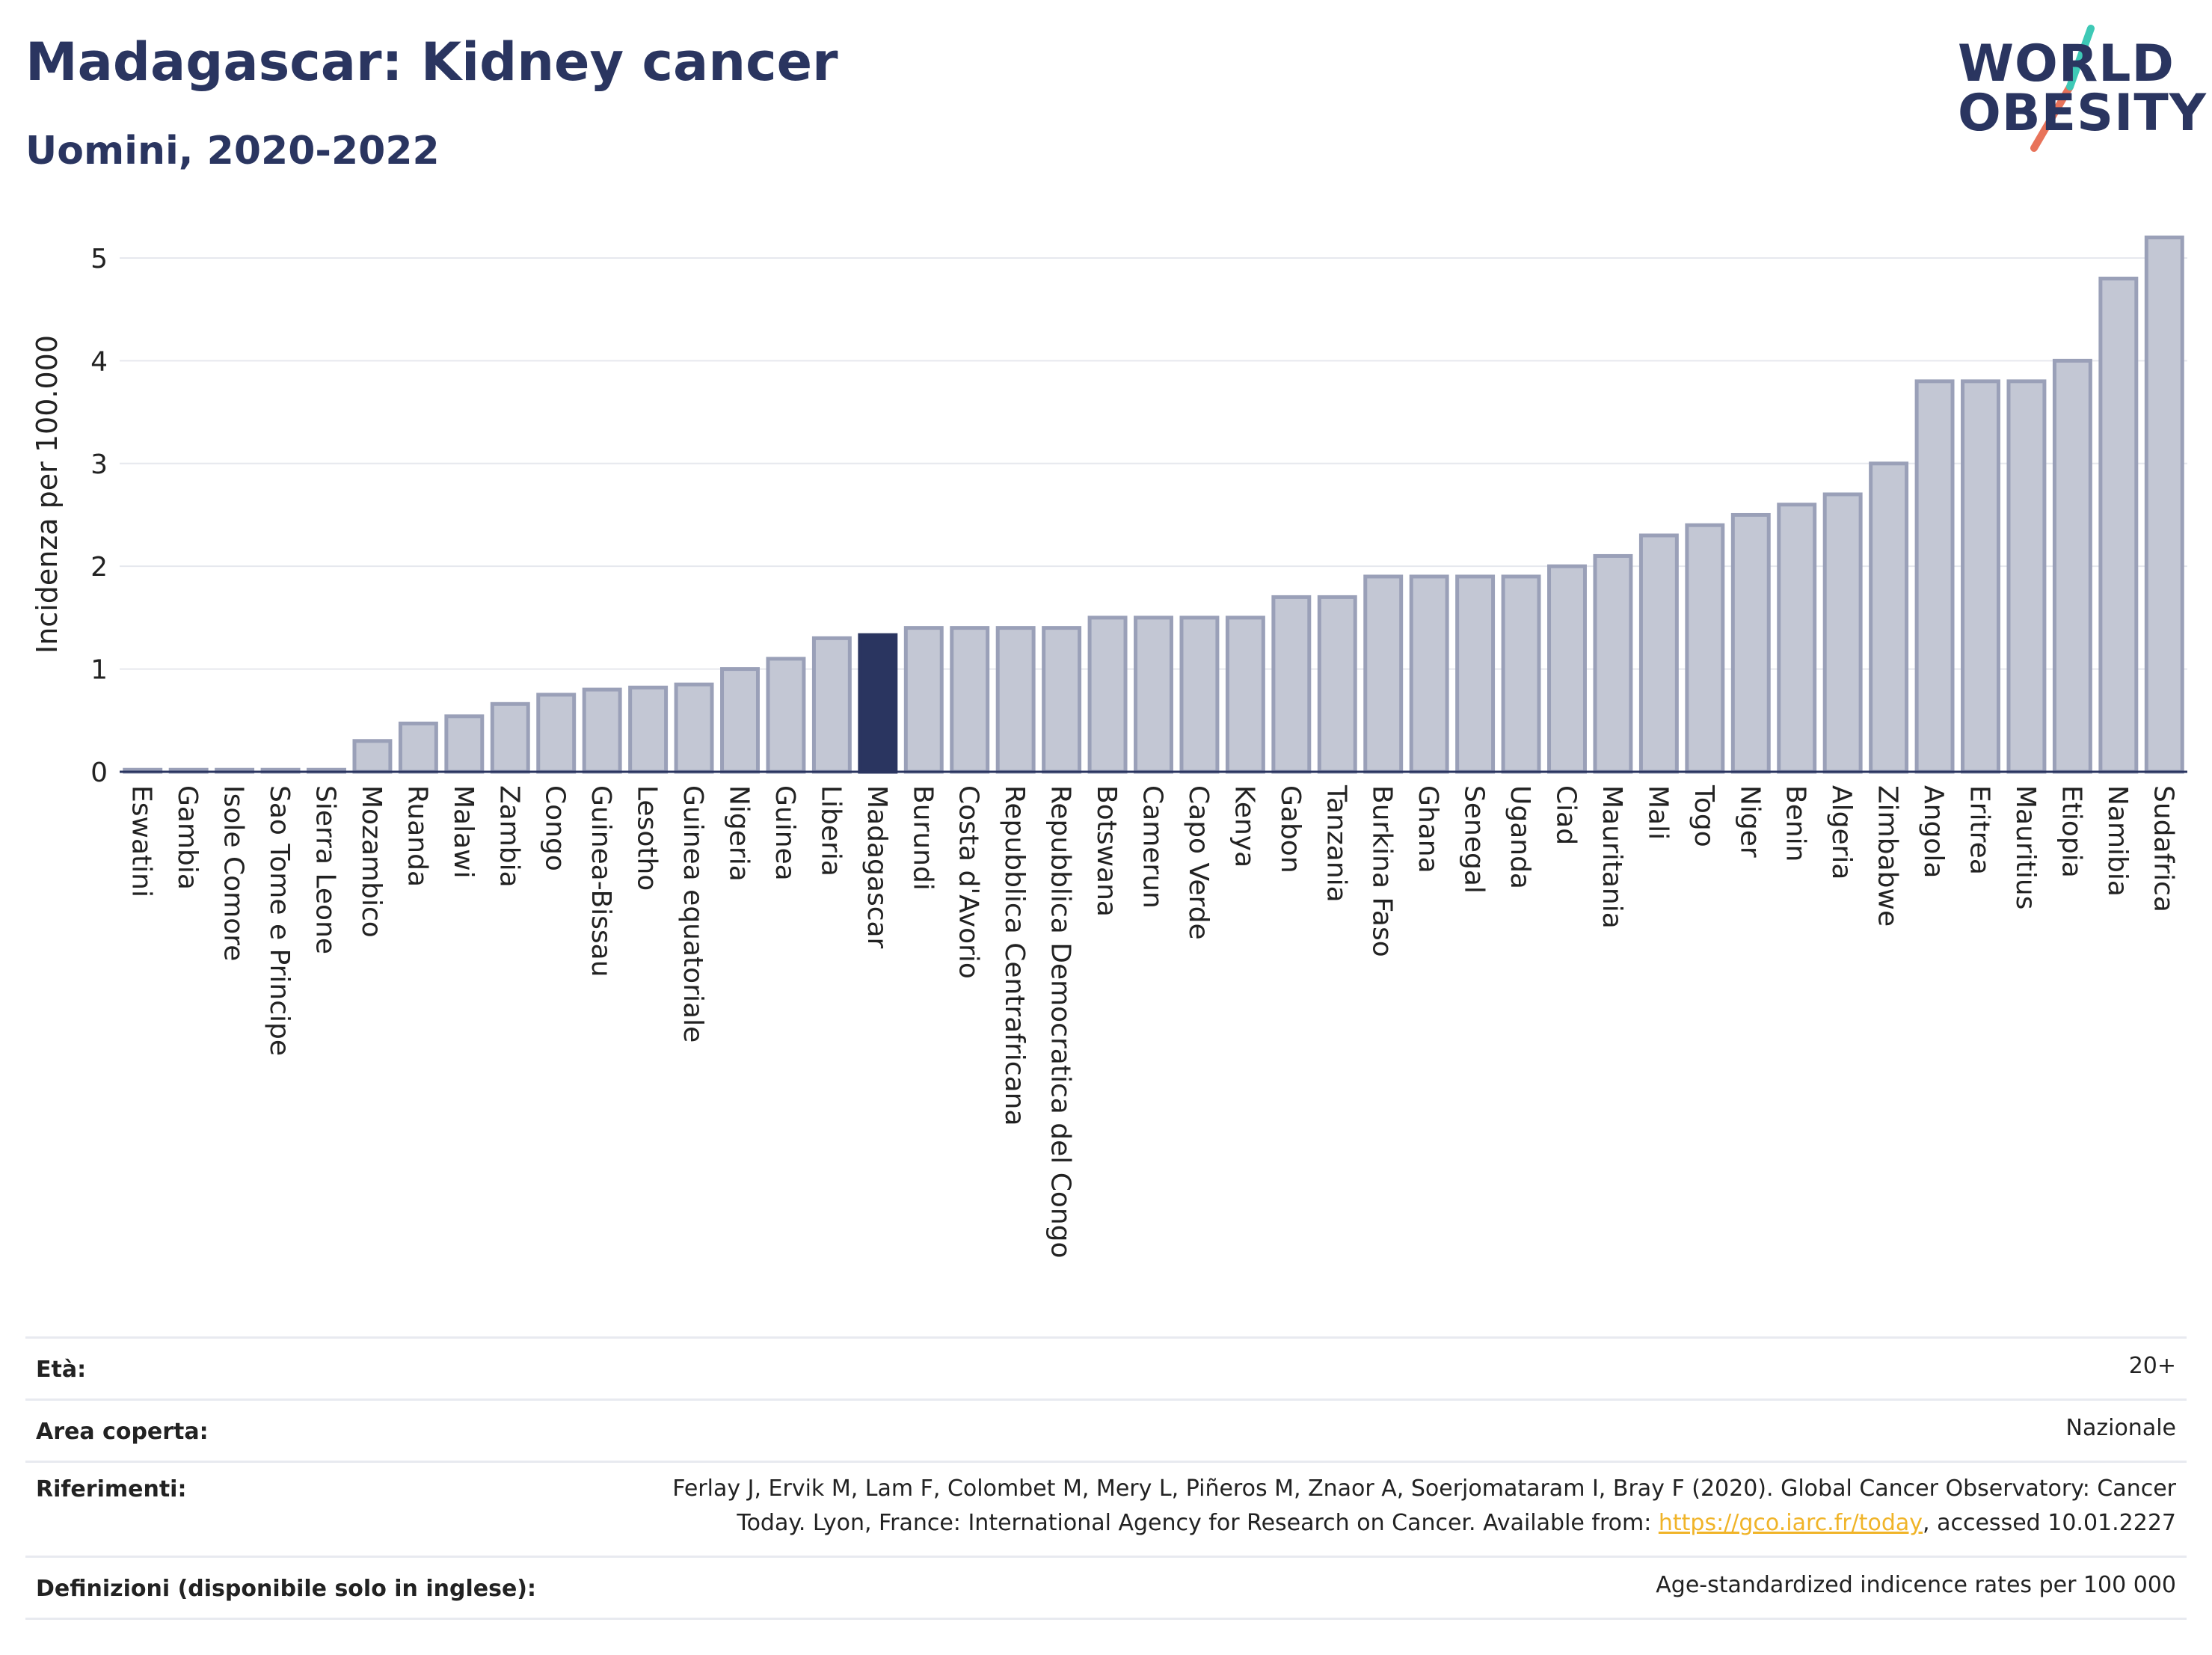 This screenshot has height=1655, width=2212. I want to click on bar-ciad, so click(1567, 669).